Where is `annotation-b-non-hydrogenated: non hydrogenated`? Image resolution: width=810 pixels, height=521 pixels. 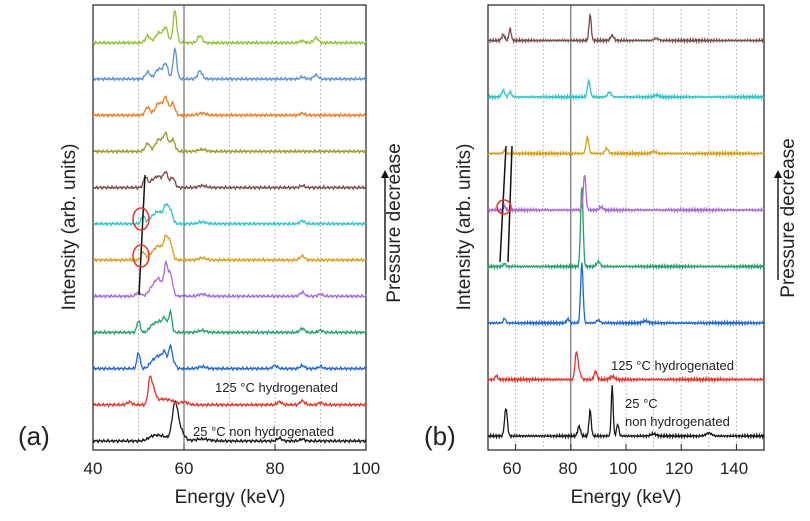 annotation-b-non-hydrogenated: non hydrogenated is located at coordinates (677, 421).